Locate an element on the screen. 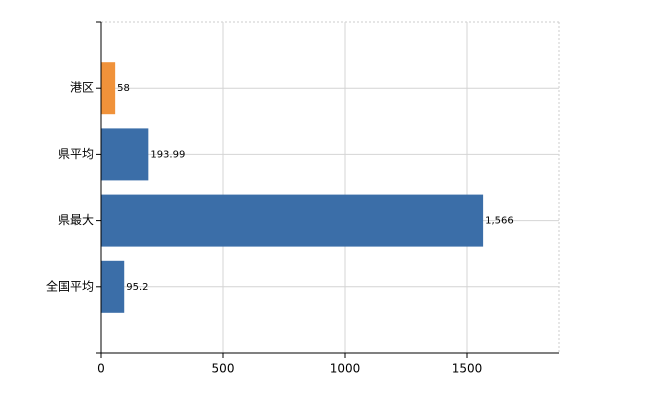 The image size is (650, 404). value-label: 193.99 is located at coordinates (167, 154).